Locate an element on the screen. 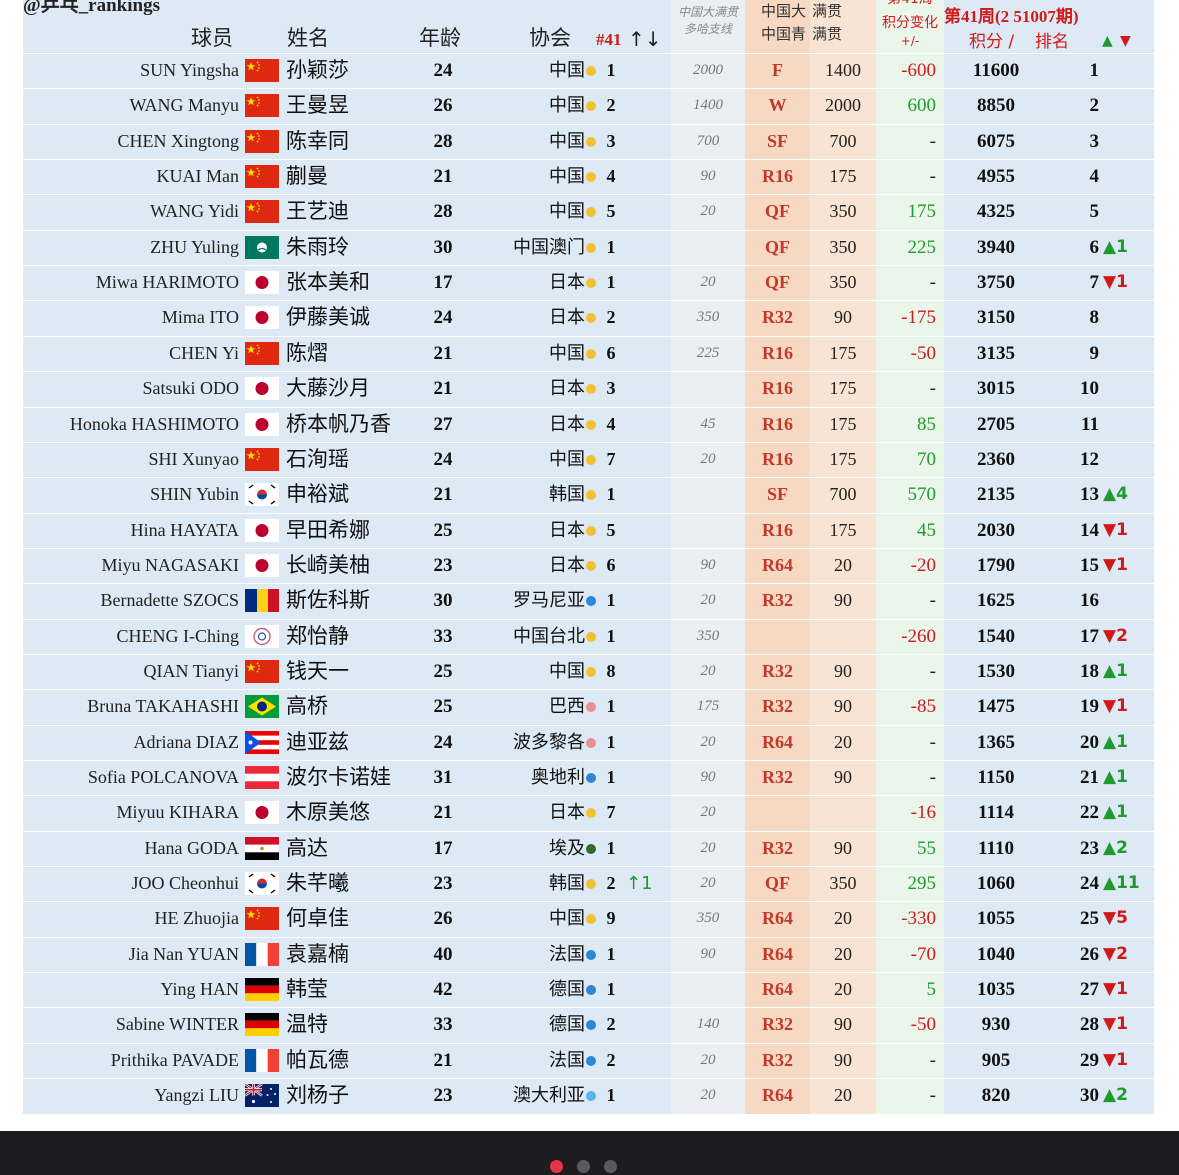 The width and height of the screenshot is (1179, 1175). table-row: Miwa HARIMOTO 张本美和 17 日本 1 20 QF 350 - 3750 7 ▼1 is located at coordinates (588, 282).